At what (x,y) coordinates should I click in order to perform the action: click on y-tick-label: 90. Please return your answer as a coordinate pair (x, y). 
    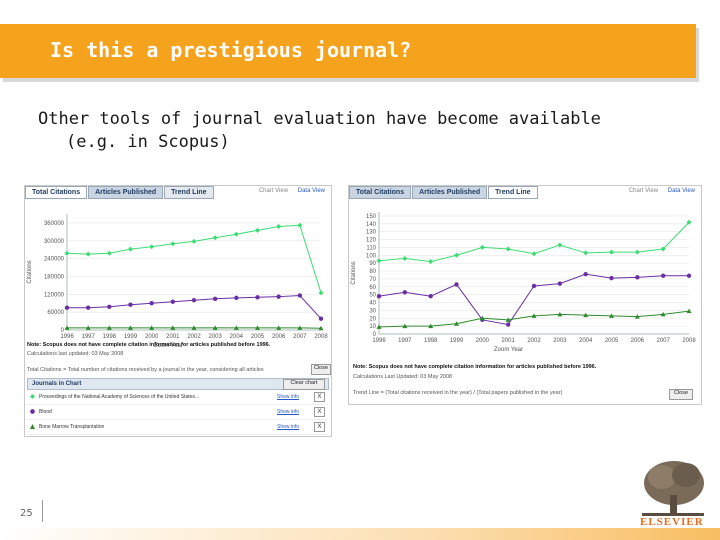
    Looking at the image, I should click on (372, 264).